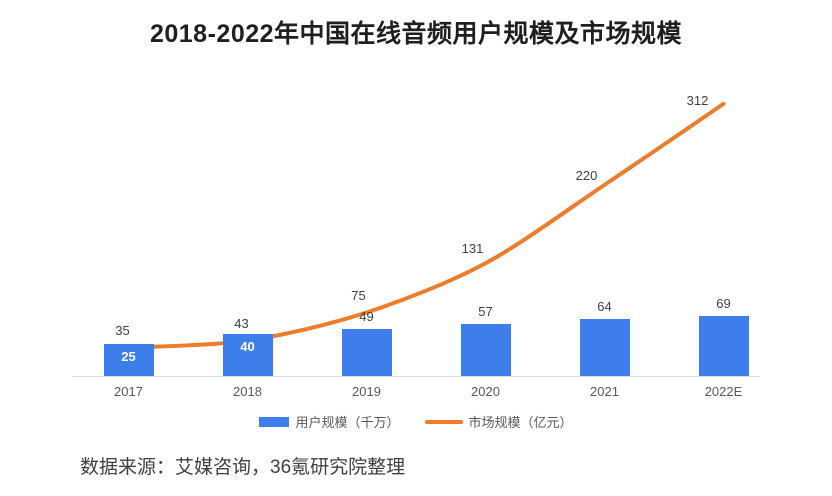 This screenshot has height=496, width=832. I want to click on bar-value-label: 49, so click(366, 316).